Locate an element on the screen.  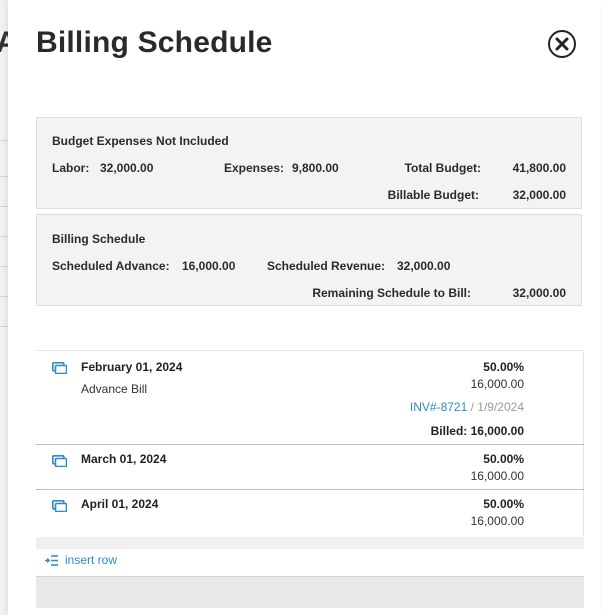
insert-row-button: insert row is located at coordinates (80, 560).